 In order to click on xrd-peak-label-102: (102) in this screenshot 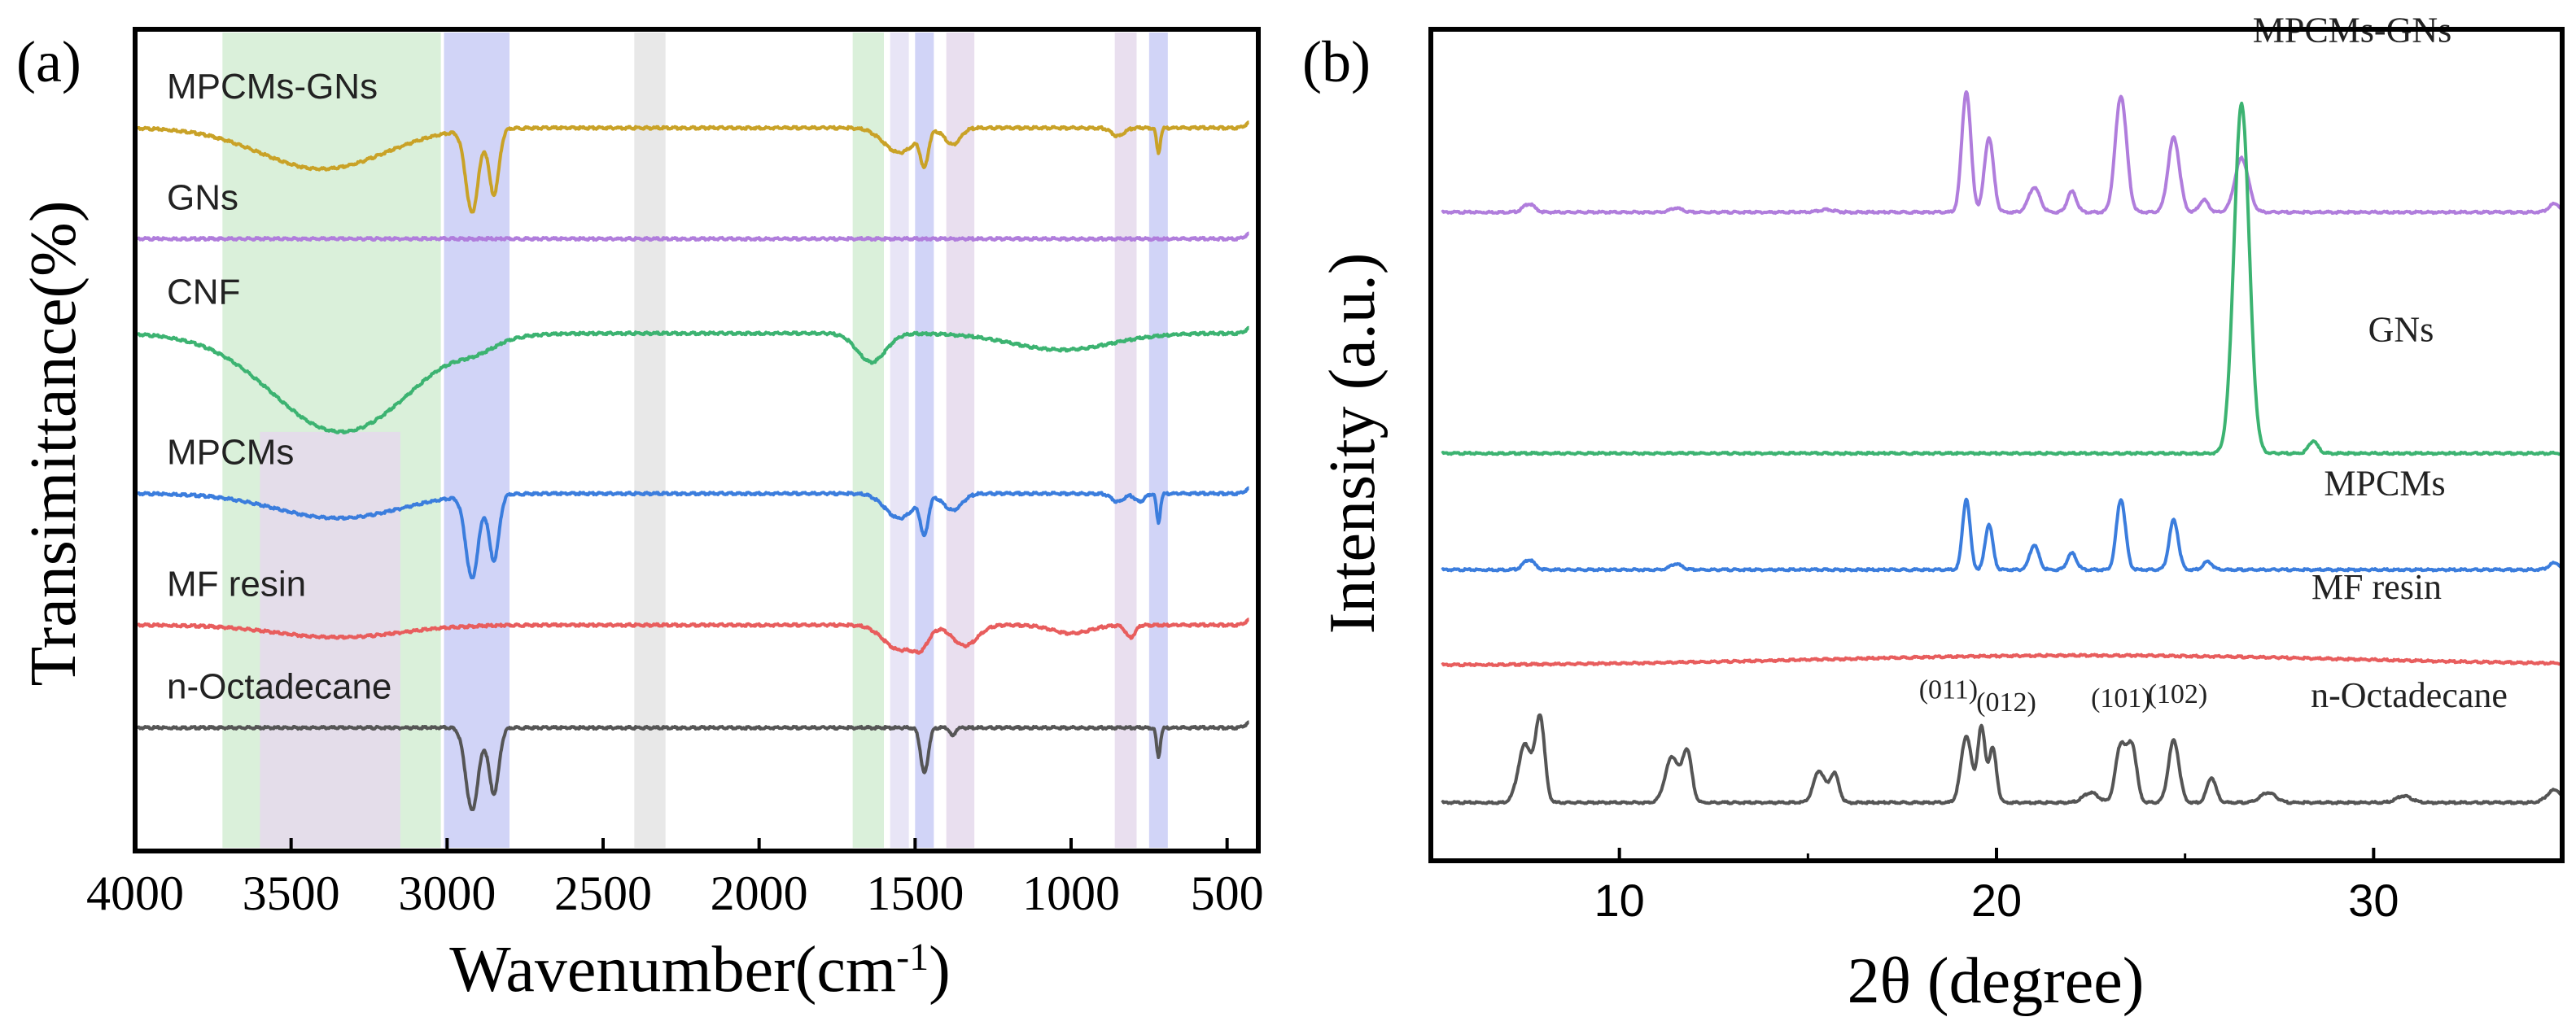, I will do `click(2178, 694)`.